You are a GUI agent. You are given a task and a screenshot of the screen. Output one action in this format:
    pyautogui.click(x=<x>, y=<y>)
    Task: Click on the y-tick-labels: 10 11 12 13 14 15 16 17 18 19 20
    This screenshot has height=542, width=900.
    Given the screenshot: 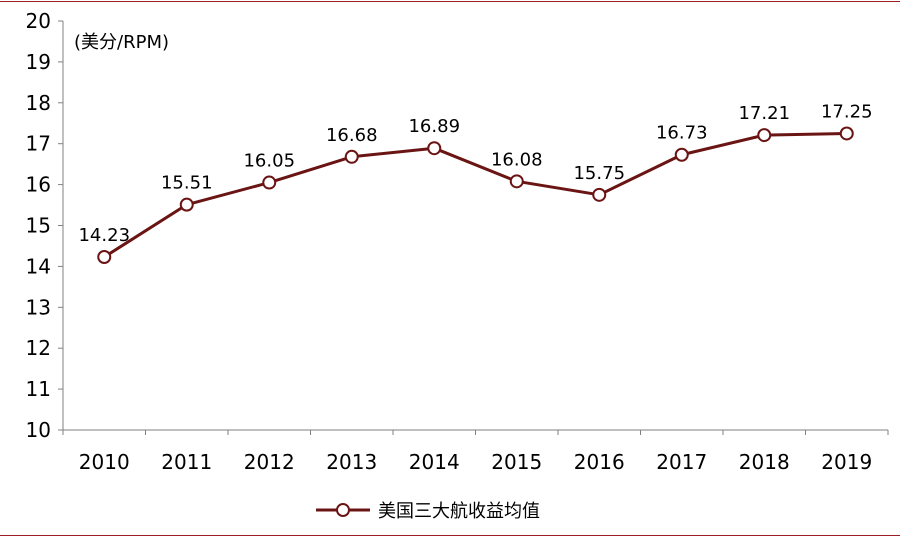 What is the action you would take?
    pyautogui.click(x=38, y=225)
    